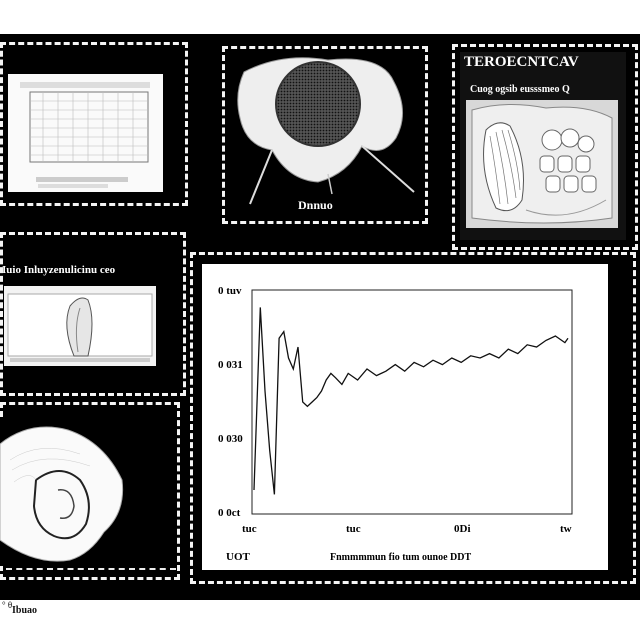 This screenshot has width=640, height=640. I want to click on ear-illustration, so click(62, 494).